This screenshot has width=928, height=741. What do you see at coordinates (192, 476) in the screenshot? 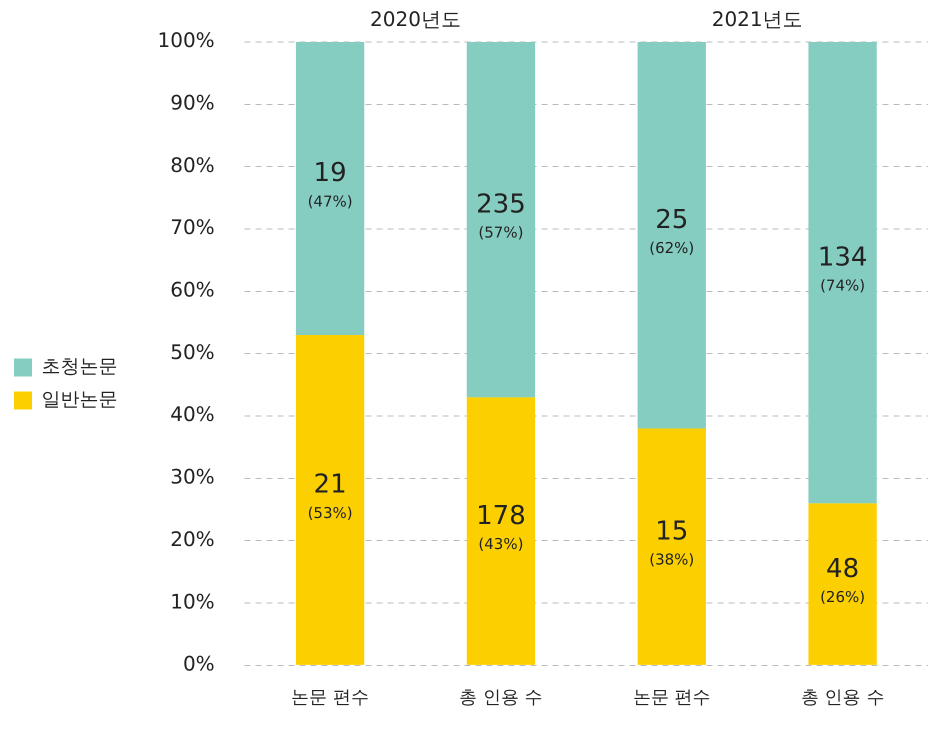
I see `y-tick-label: 30%` at bounding box center [192, 476].